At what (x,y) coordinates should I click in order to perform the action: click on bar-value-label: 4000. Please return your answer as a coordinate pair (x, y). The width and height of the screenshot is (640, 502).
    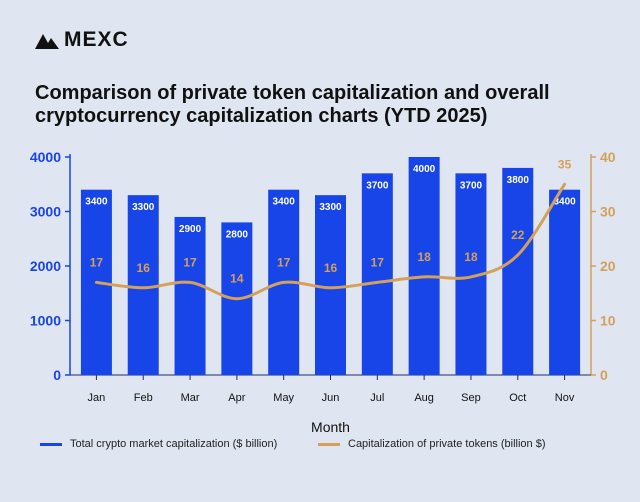
    Looking at the image, I should click on (424, 169).